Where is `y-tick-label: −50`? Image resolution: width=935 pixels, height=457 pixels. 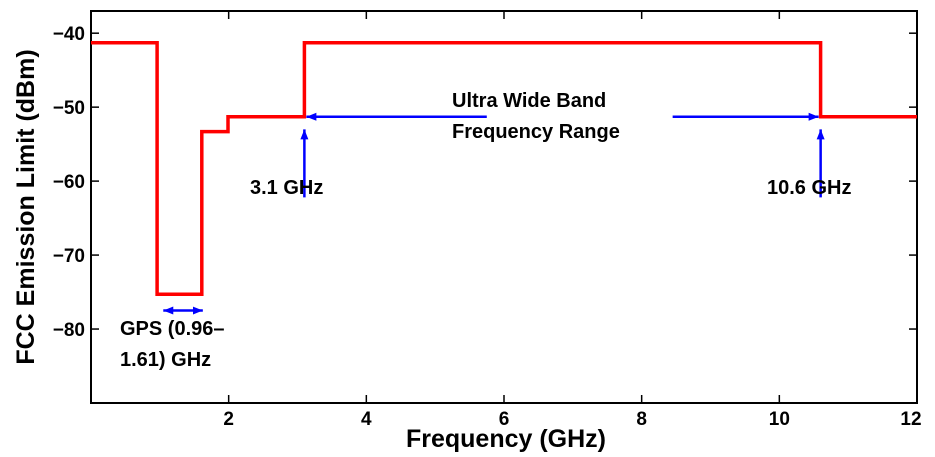 y-tick-label: −50 is located at coordinates (69, 108).